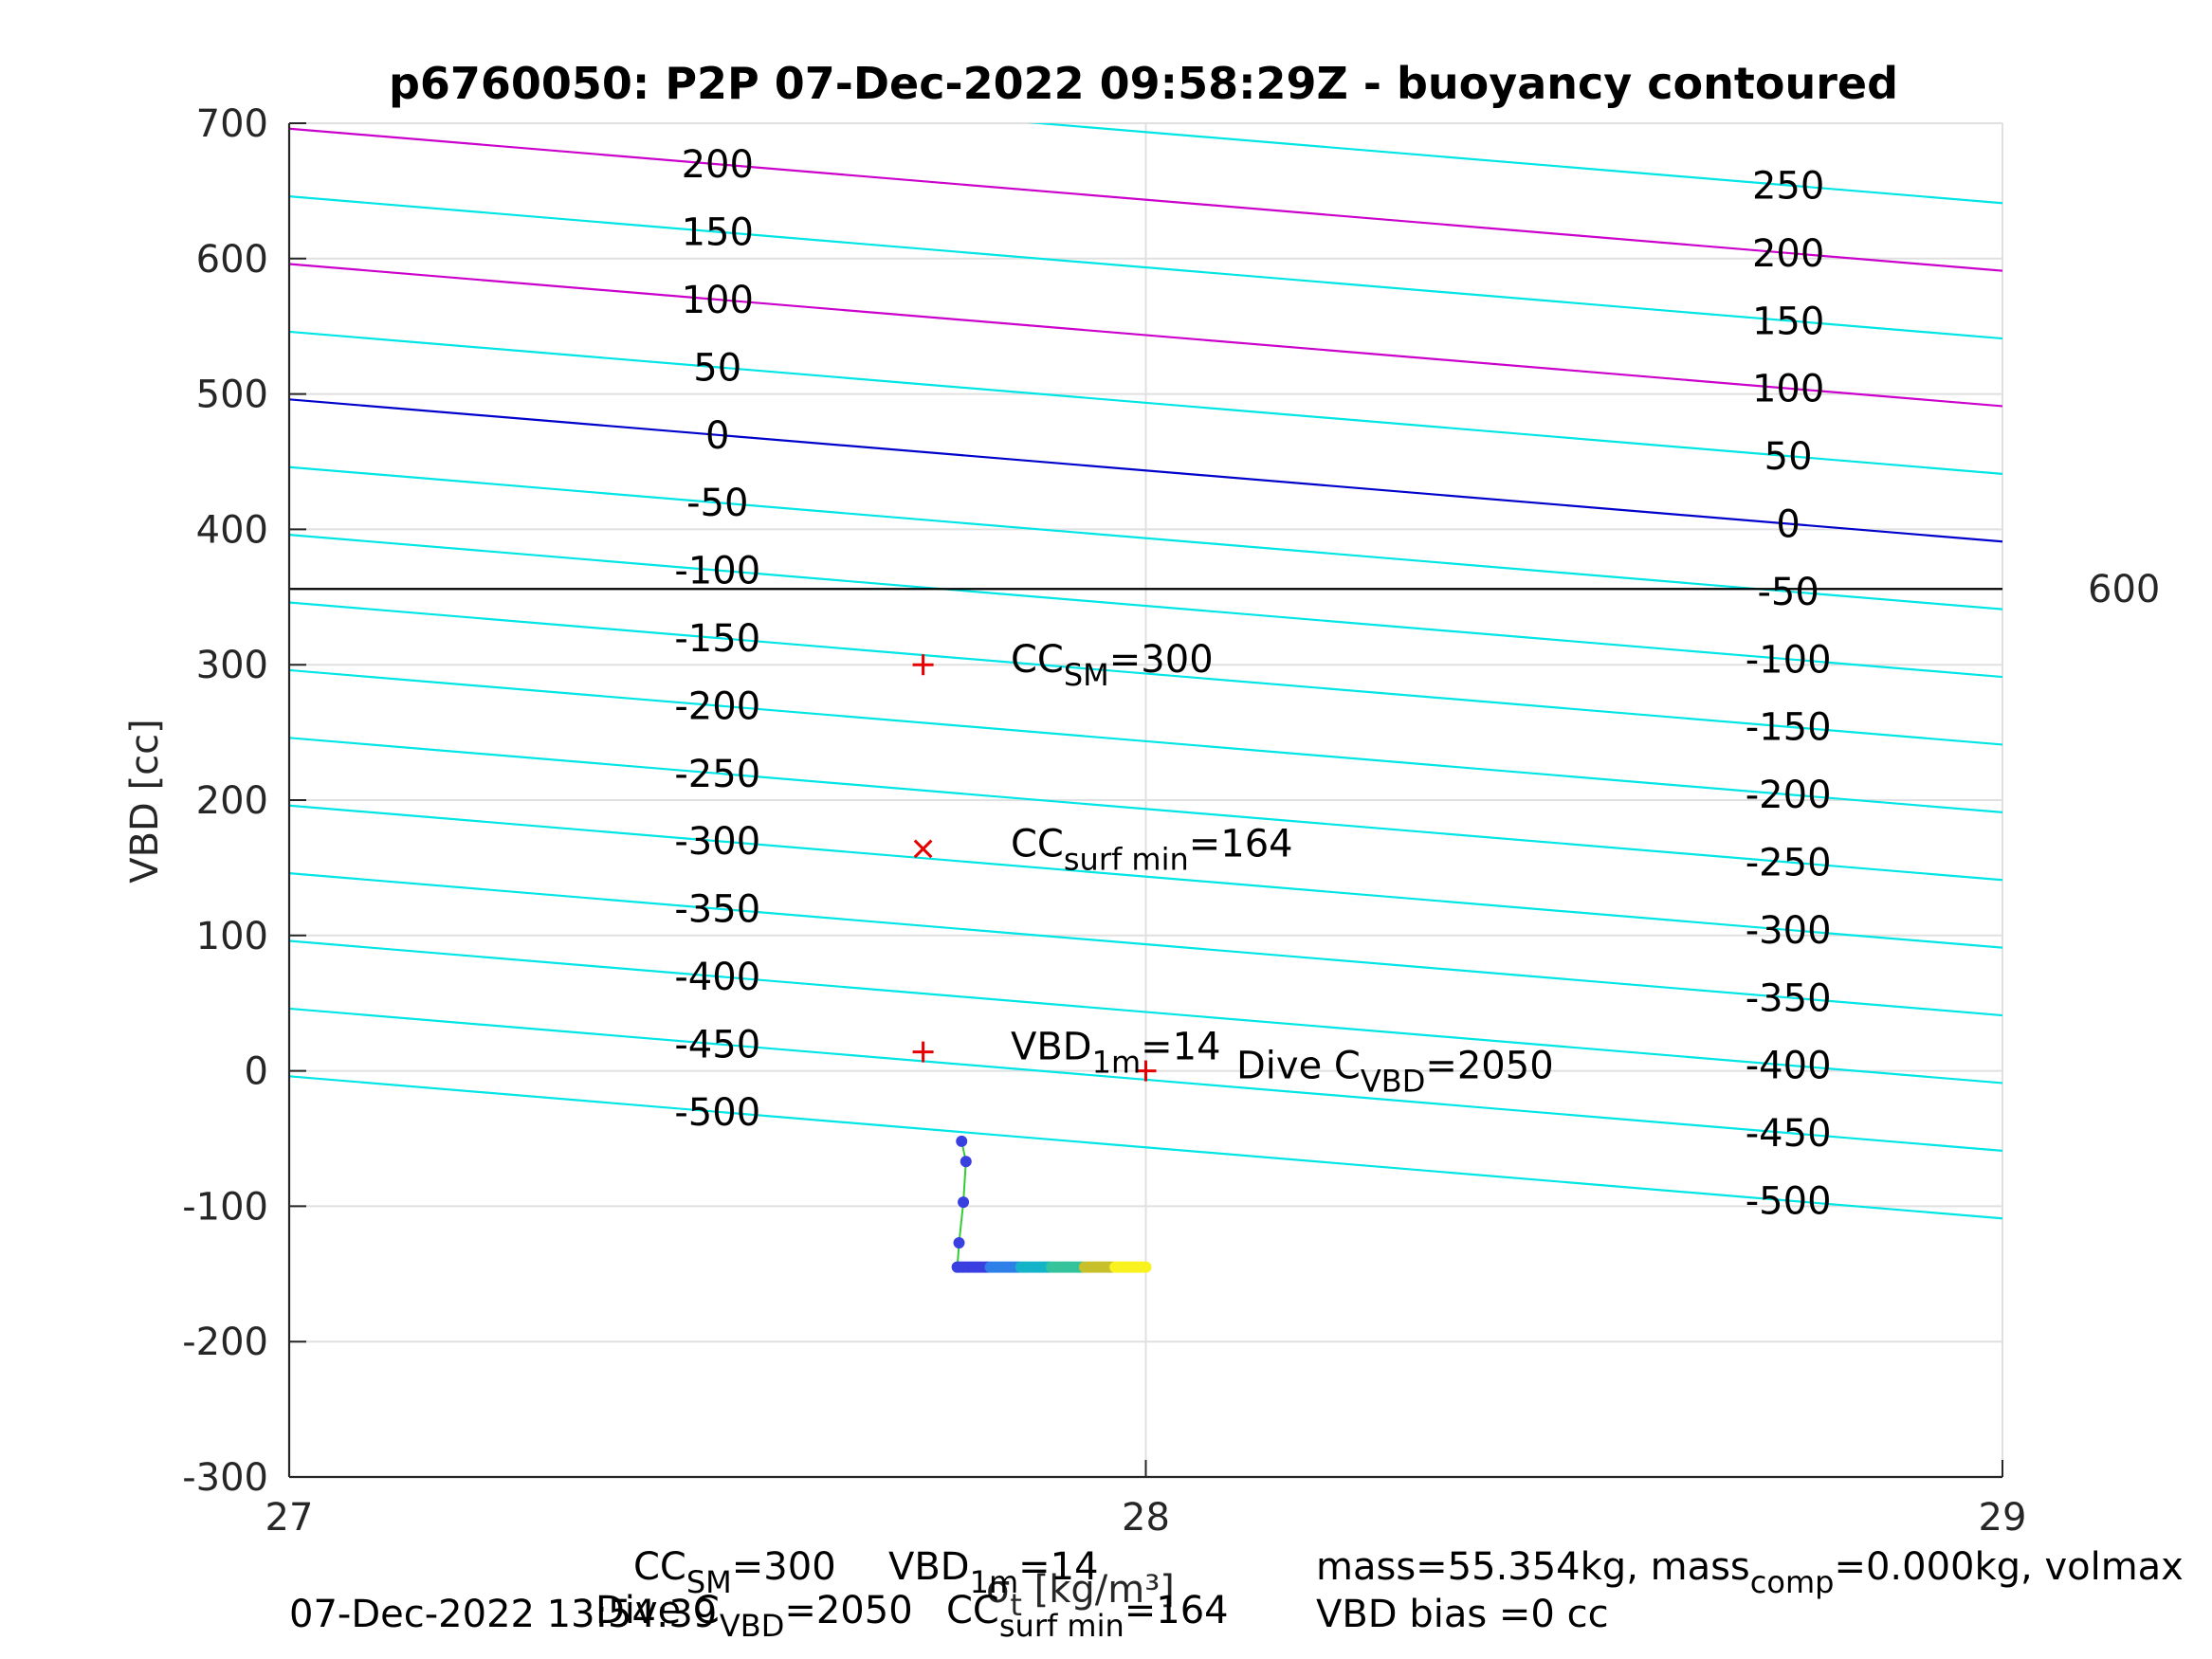  Describe the element at coordinates (717, 977) in the screenshot. I see `contour-label-left: -400` at that location.